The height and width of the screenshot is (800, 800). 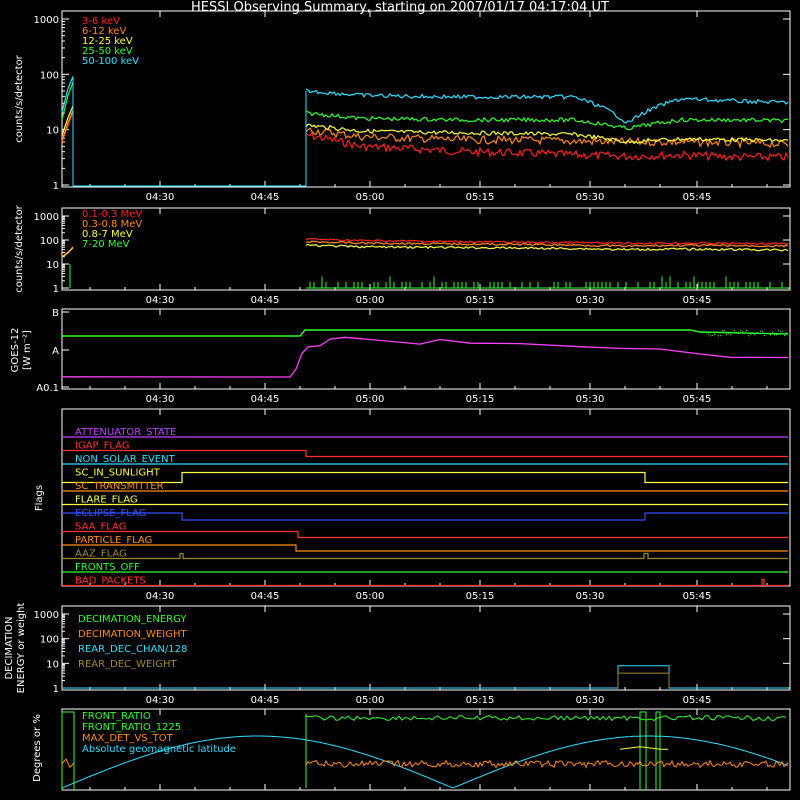 What do you see at coordinates (425, 333) in the screenshot?
I see `goes-long-line` at bounding box center [425, 333].